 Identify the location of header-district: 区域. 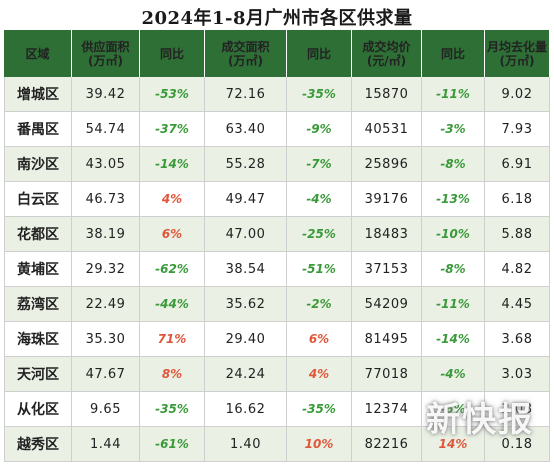
(38, 53).